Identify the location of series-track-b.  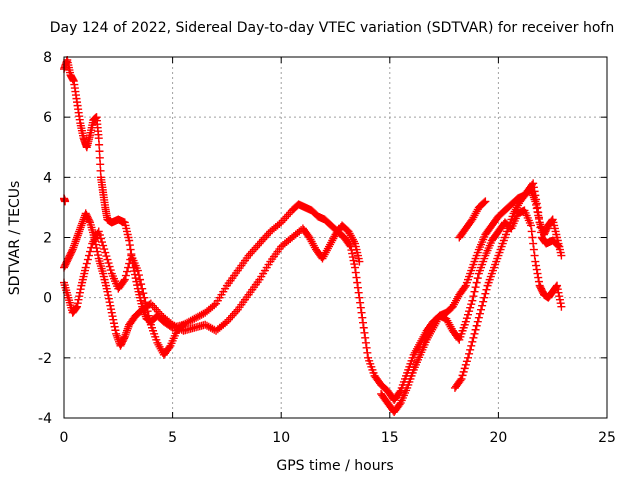
(212, 279).